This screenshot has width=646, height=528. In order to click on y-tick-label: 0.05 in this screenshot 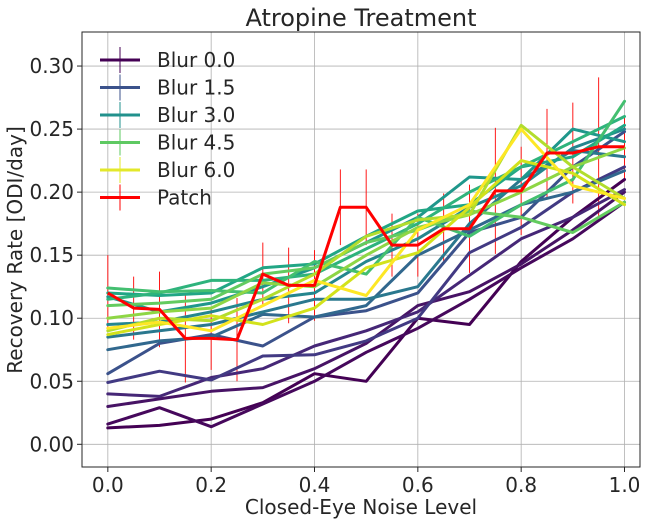, I will do `click(51, 381)`.